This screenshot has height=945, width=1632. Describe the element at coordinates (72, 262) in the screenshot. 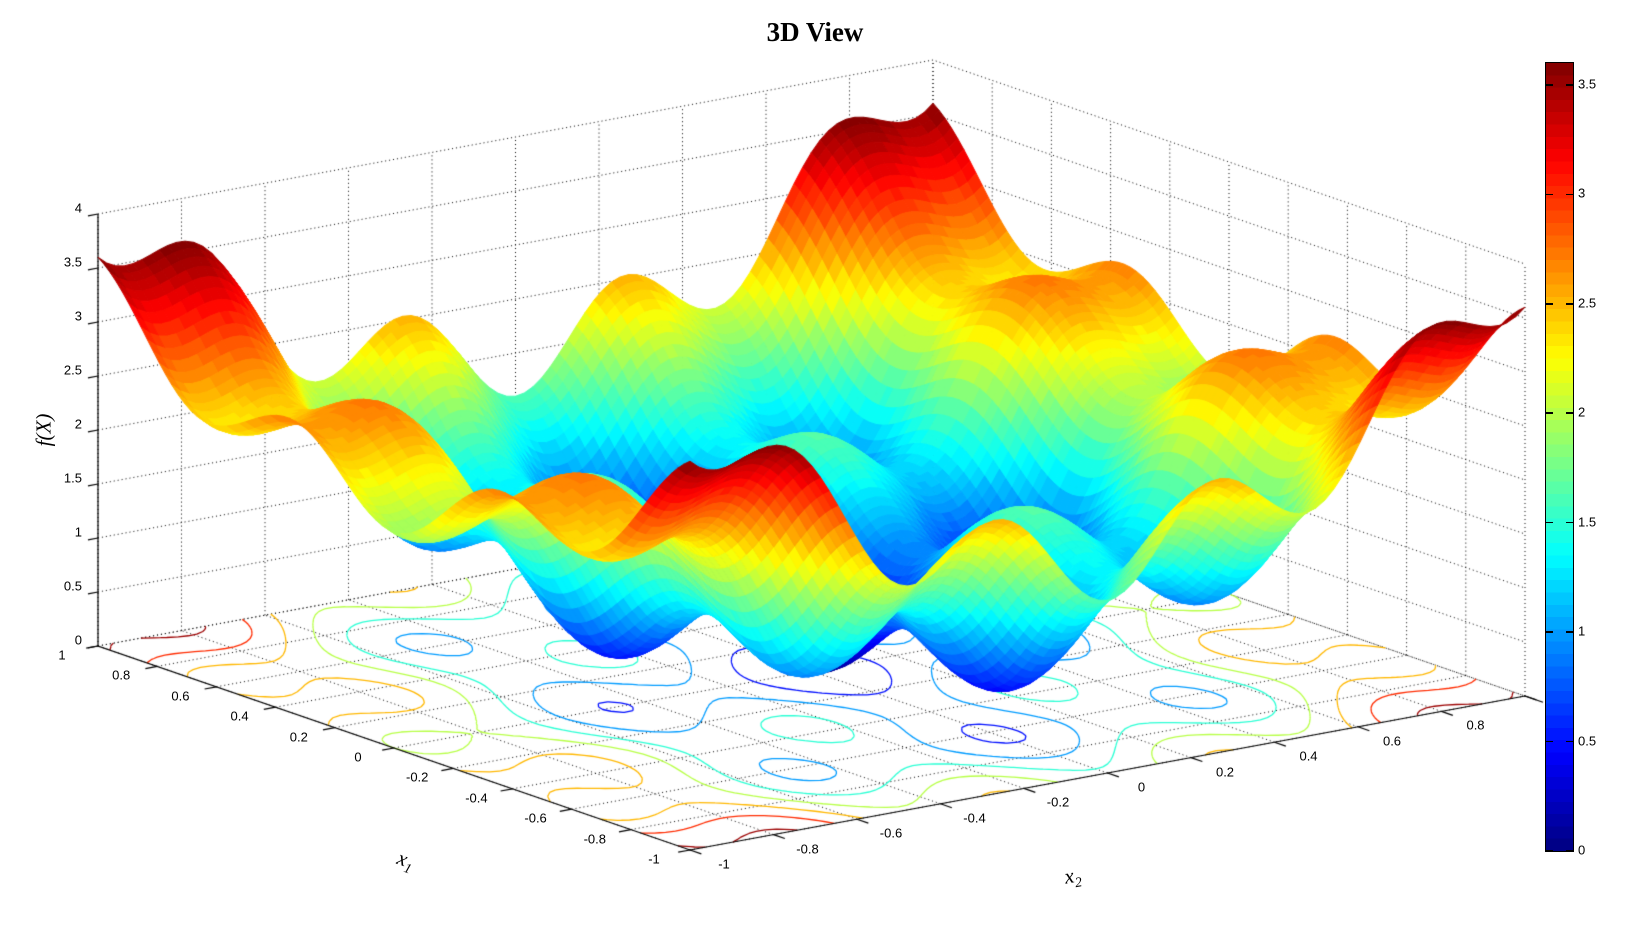

I see `z-tick-label: 3.5` at that location.